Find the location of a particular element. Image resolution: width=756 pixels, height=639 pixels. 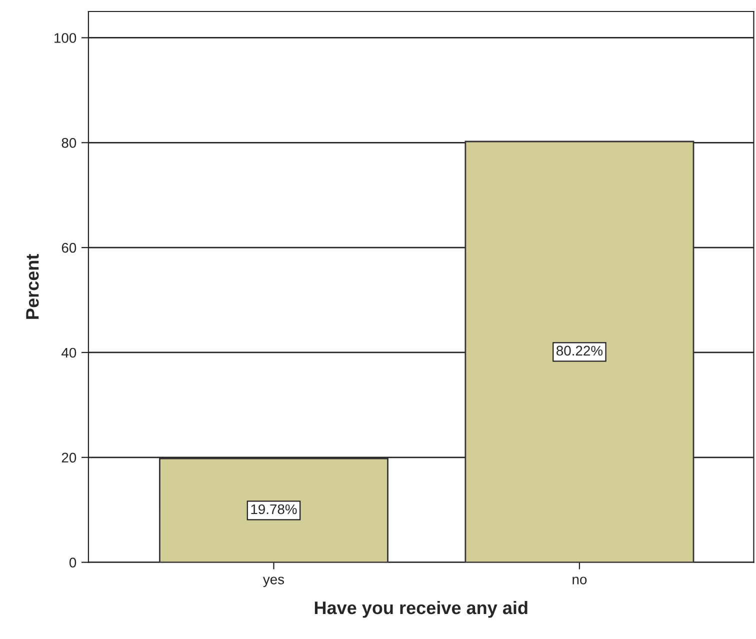

data-label: 19.78% is located at coordinates (274, 509).